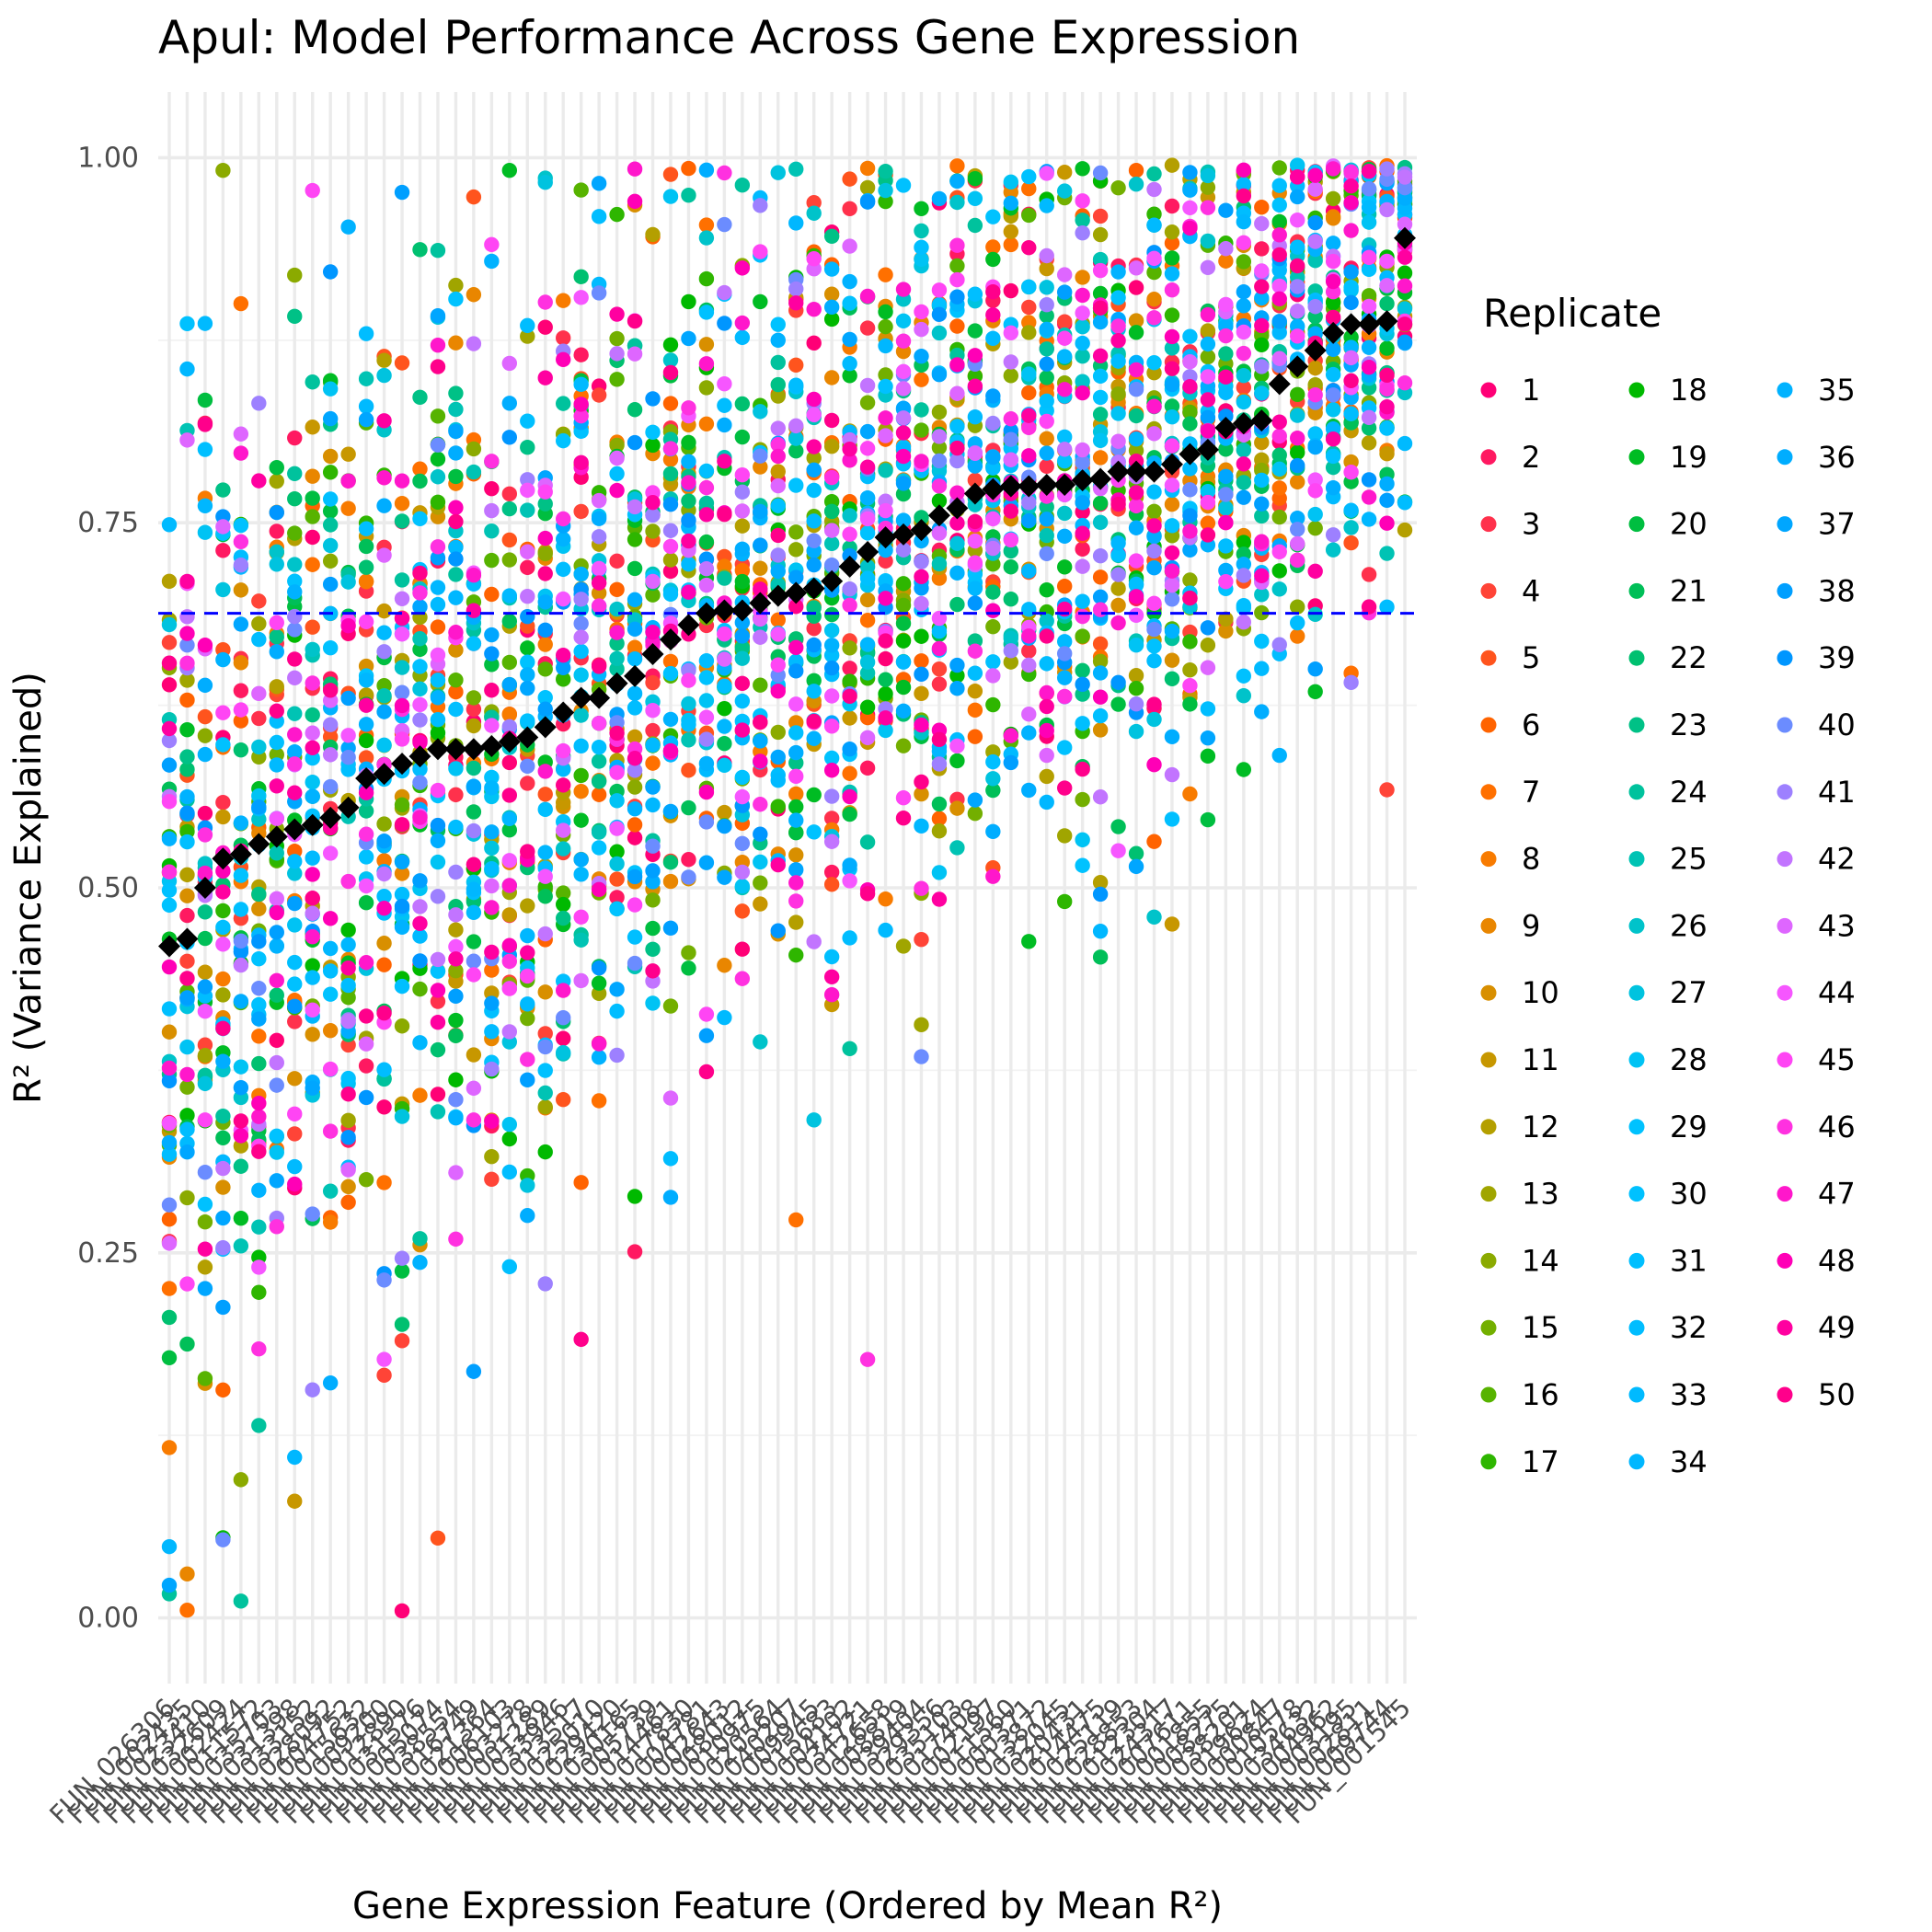 The height and width of the screenshot is (1932, 1932). Describe the element at coordinates (1540, 1194) in the screenshot. I see `legend-label: 13` at that location.